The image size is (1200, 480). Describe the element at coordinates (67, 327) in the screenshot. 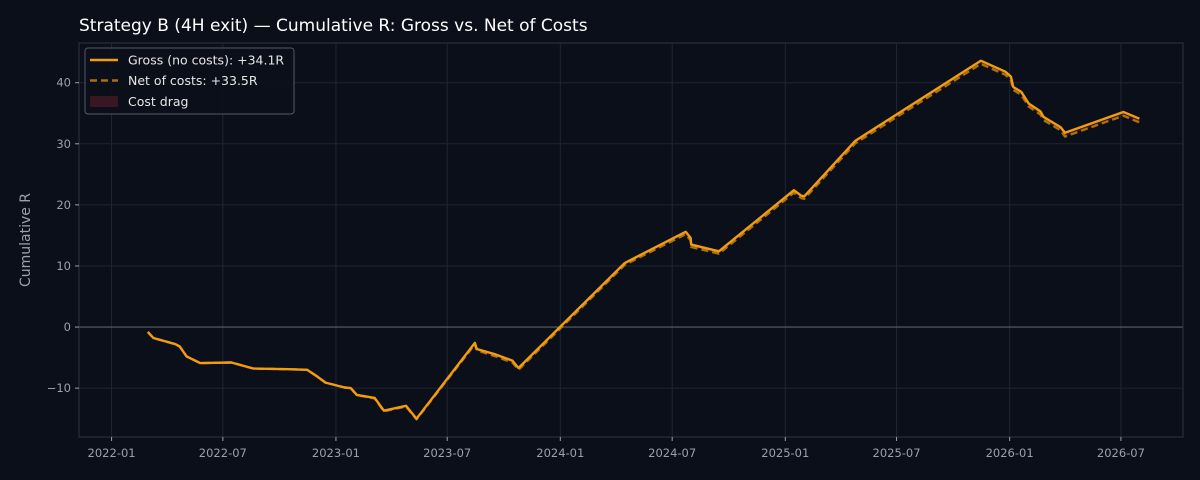

I see `y-tick-label: 0` at that location.